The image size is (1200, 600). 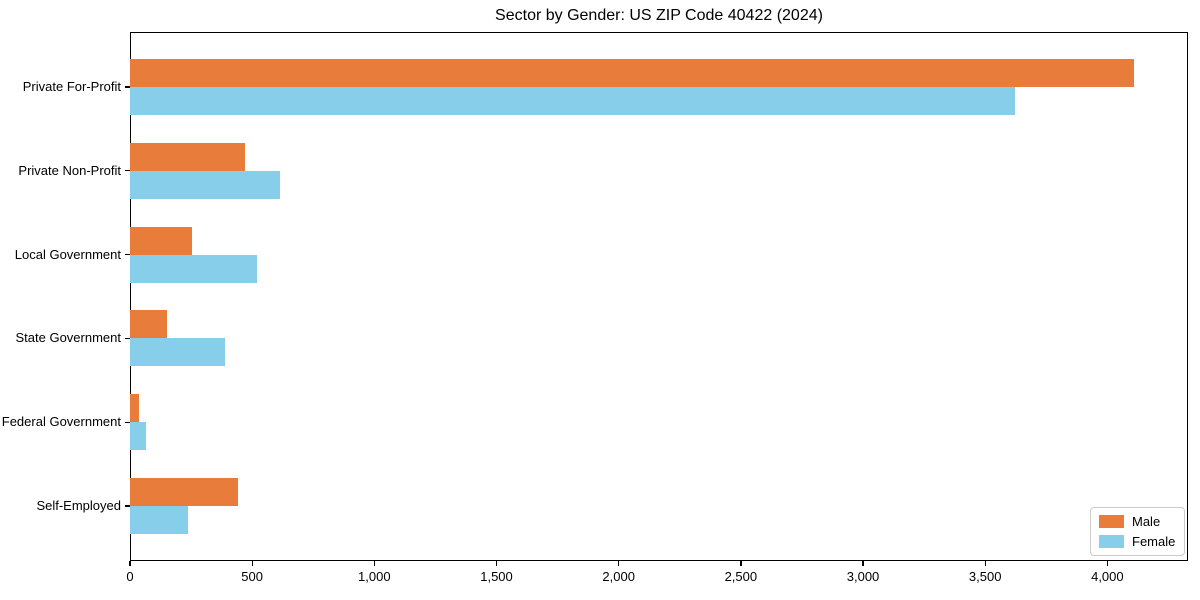 I want to click on category-label-state-government: State Government, so click(x=68, y=338).